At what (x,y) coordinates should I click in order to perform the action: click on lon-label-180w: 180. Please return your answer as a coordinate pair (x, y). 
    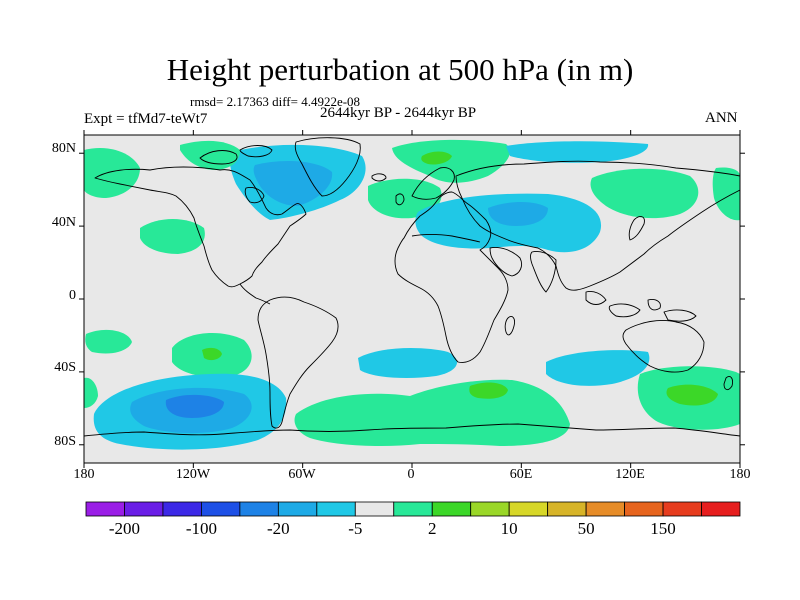
    Looking at the image, I should click on (84, 474).